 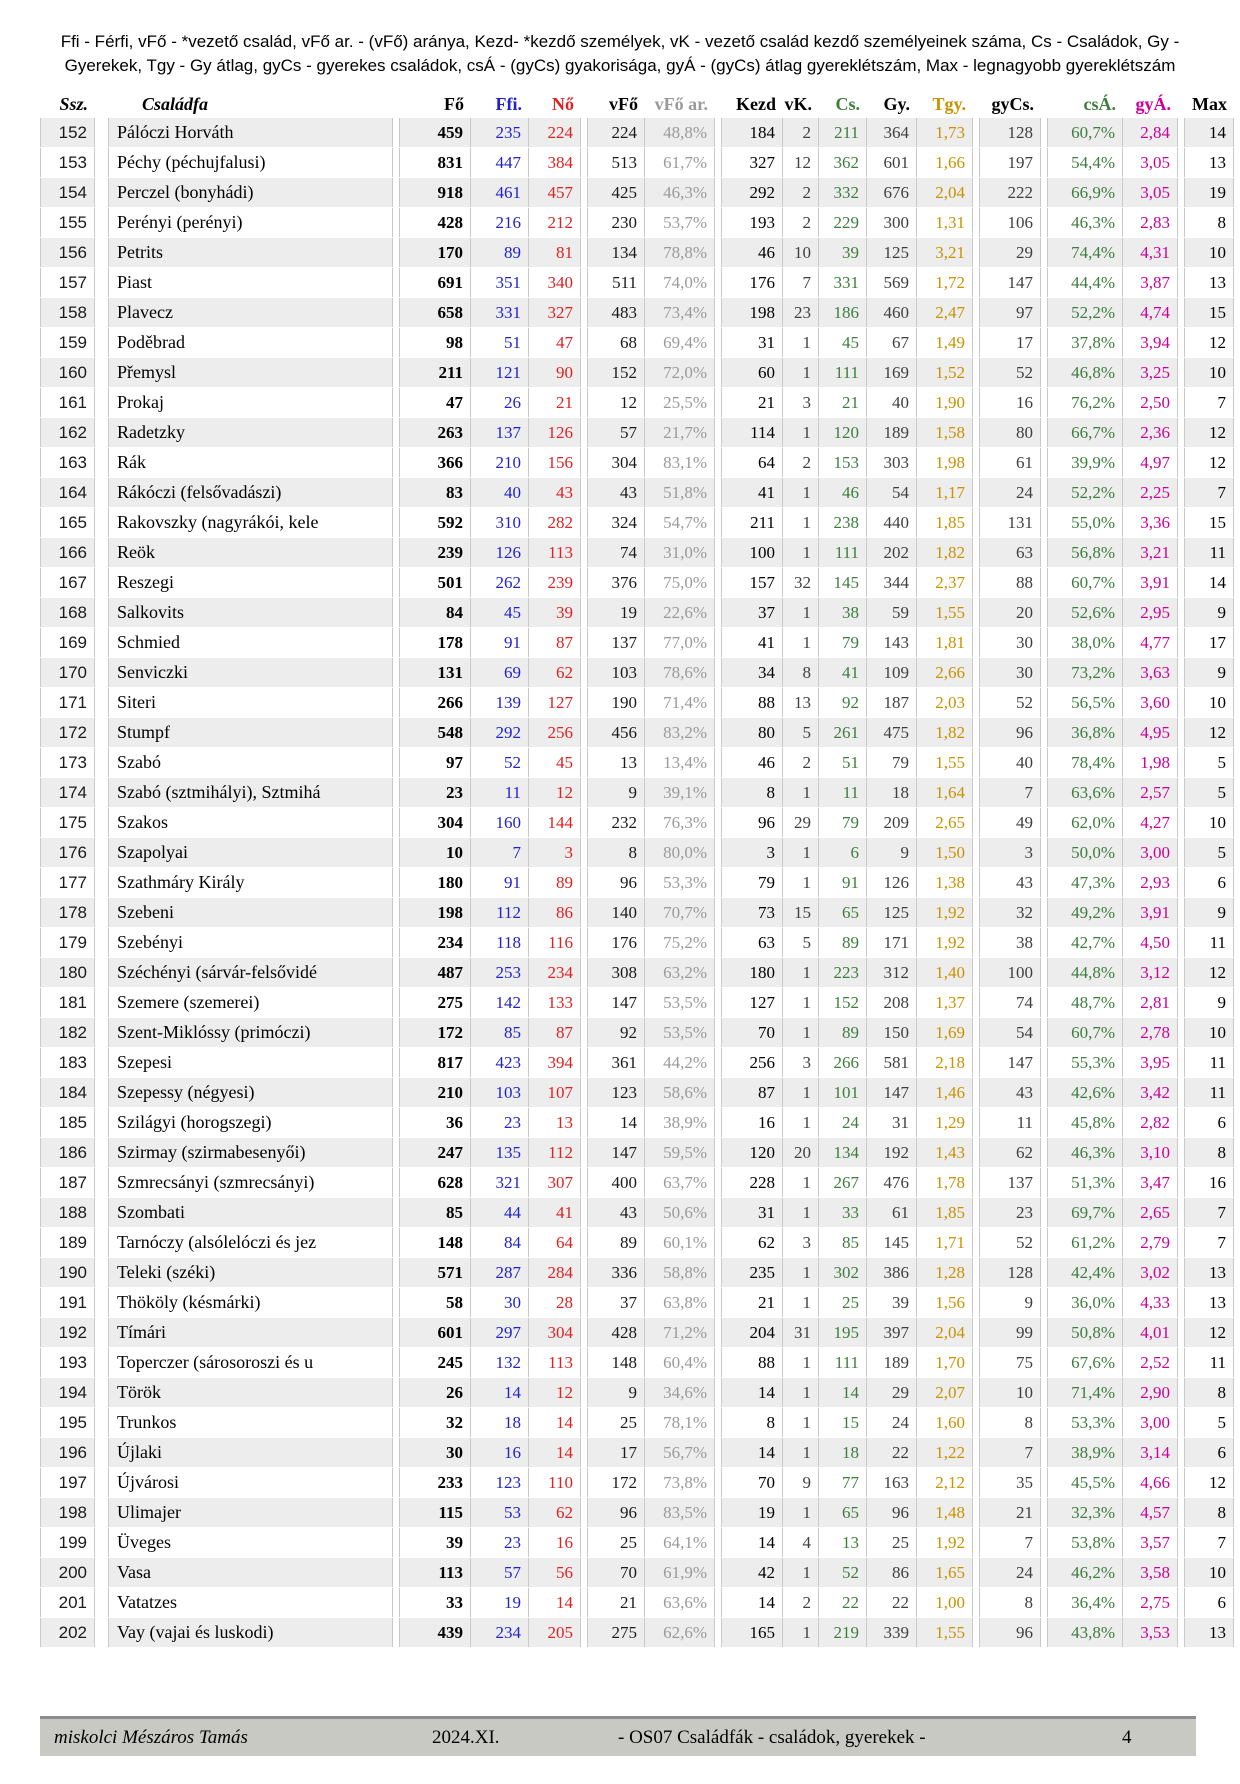 What do you see at coordinates (250, 432) in the screenshot?
I see `cell-name: Radetzky` at bounding box center [250, 432].